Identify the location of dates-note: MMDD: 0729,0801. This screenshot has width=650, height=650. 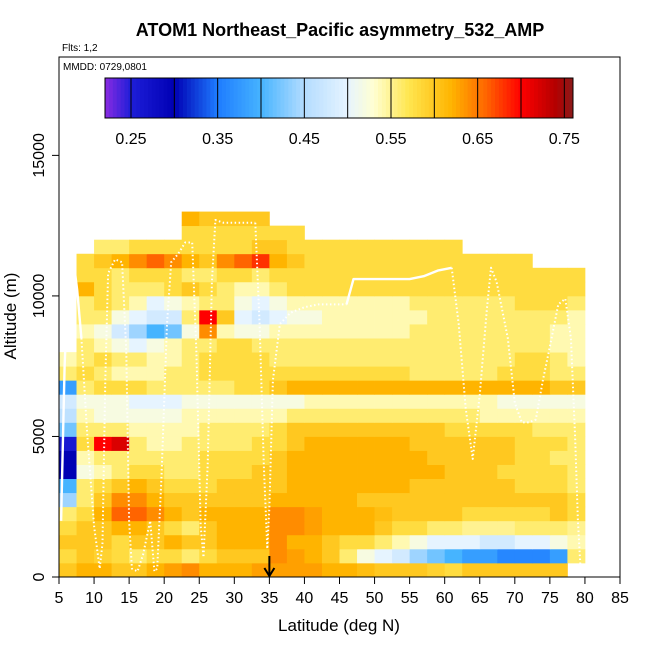
(105, 67).